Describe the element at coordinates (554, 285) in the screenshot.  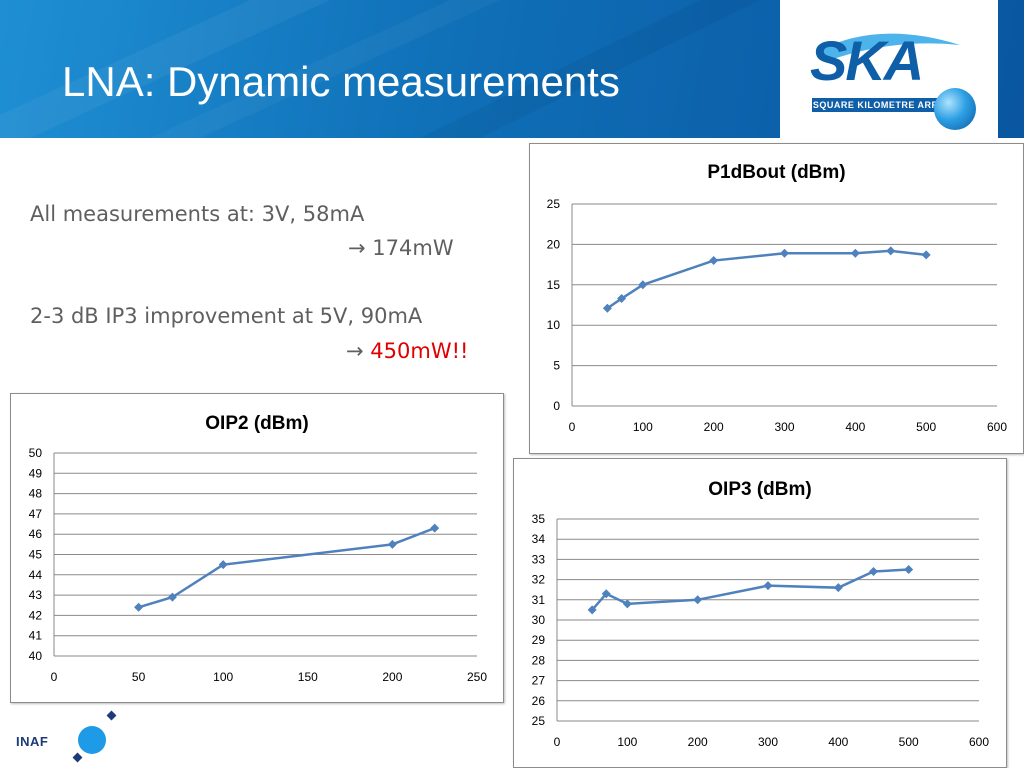
I see `y-tick-label: 15` at that location.